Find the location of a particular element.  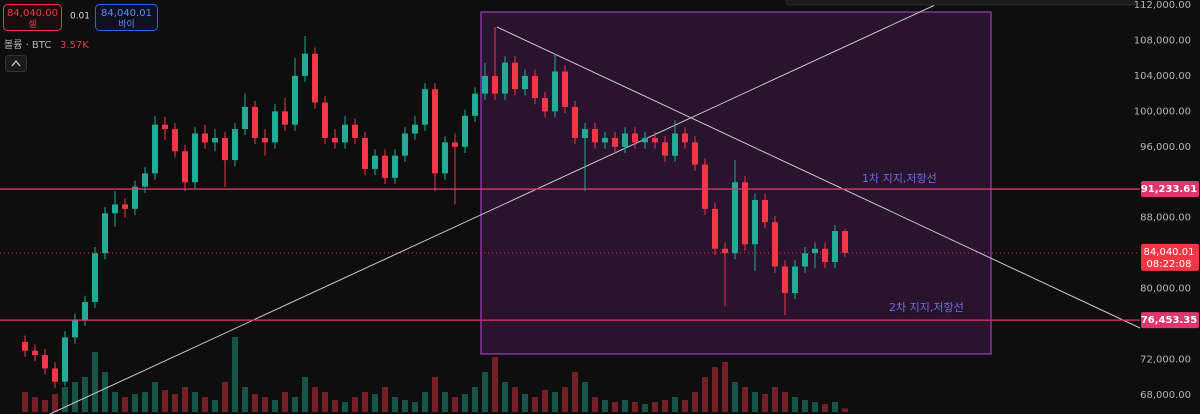

price-axis is located at coordinates (1170, 207).